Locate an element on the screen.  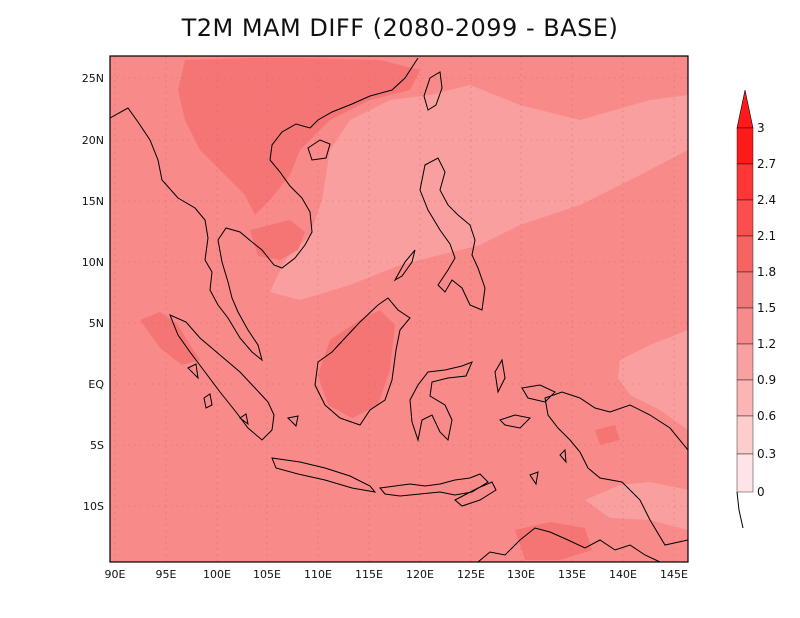
java-coastline is located at coordinates (324, 475).